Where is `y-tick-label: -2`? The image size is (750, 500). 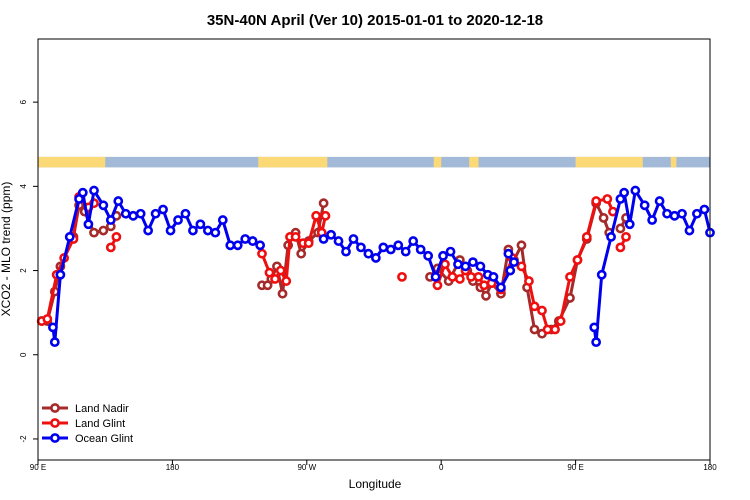
y-tick-label: -2 is located at coordinates (23, 439).